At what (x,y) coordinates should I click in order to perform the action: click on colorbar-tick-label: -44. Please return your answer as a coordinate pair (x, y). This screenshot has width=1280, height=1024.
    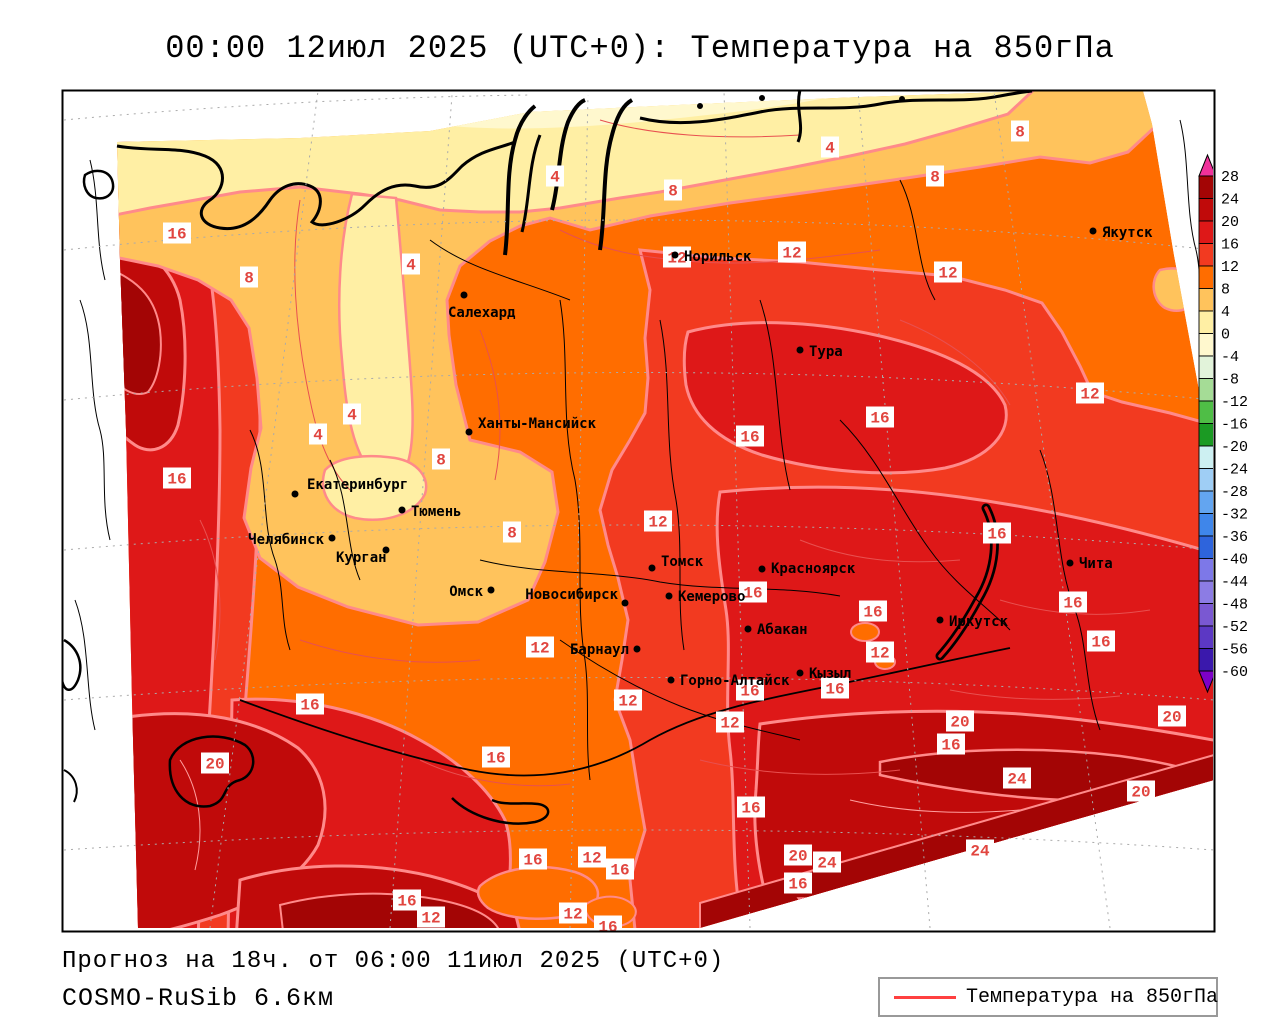
    Looking at the image, I should click on (1234, 582).